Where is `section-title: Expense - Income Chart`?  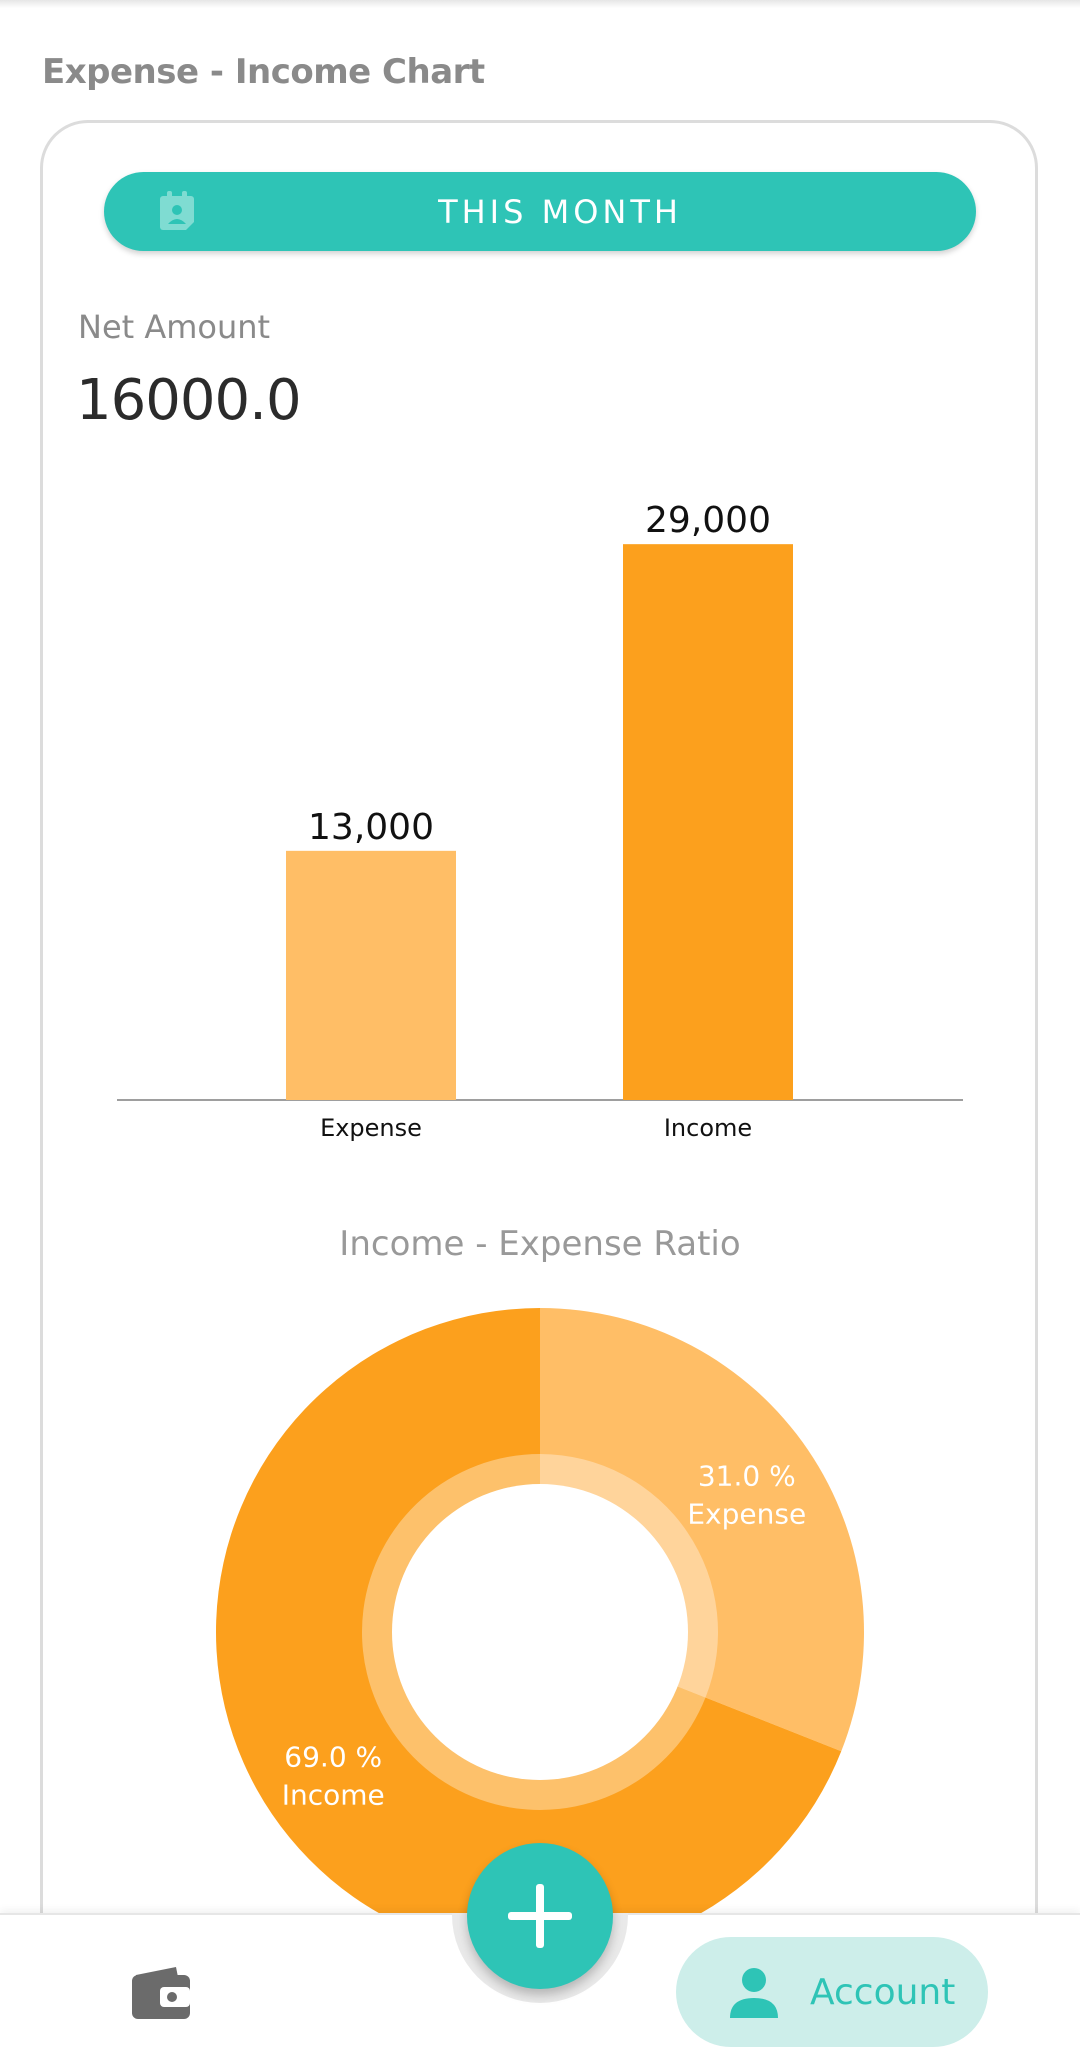
section-title: Expense - Income Chart is located at coordinates (263, 72).